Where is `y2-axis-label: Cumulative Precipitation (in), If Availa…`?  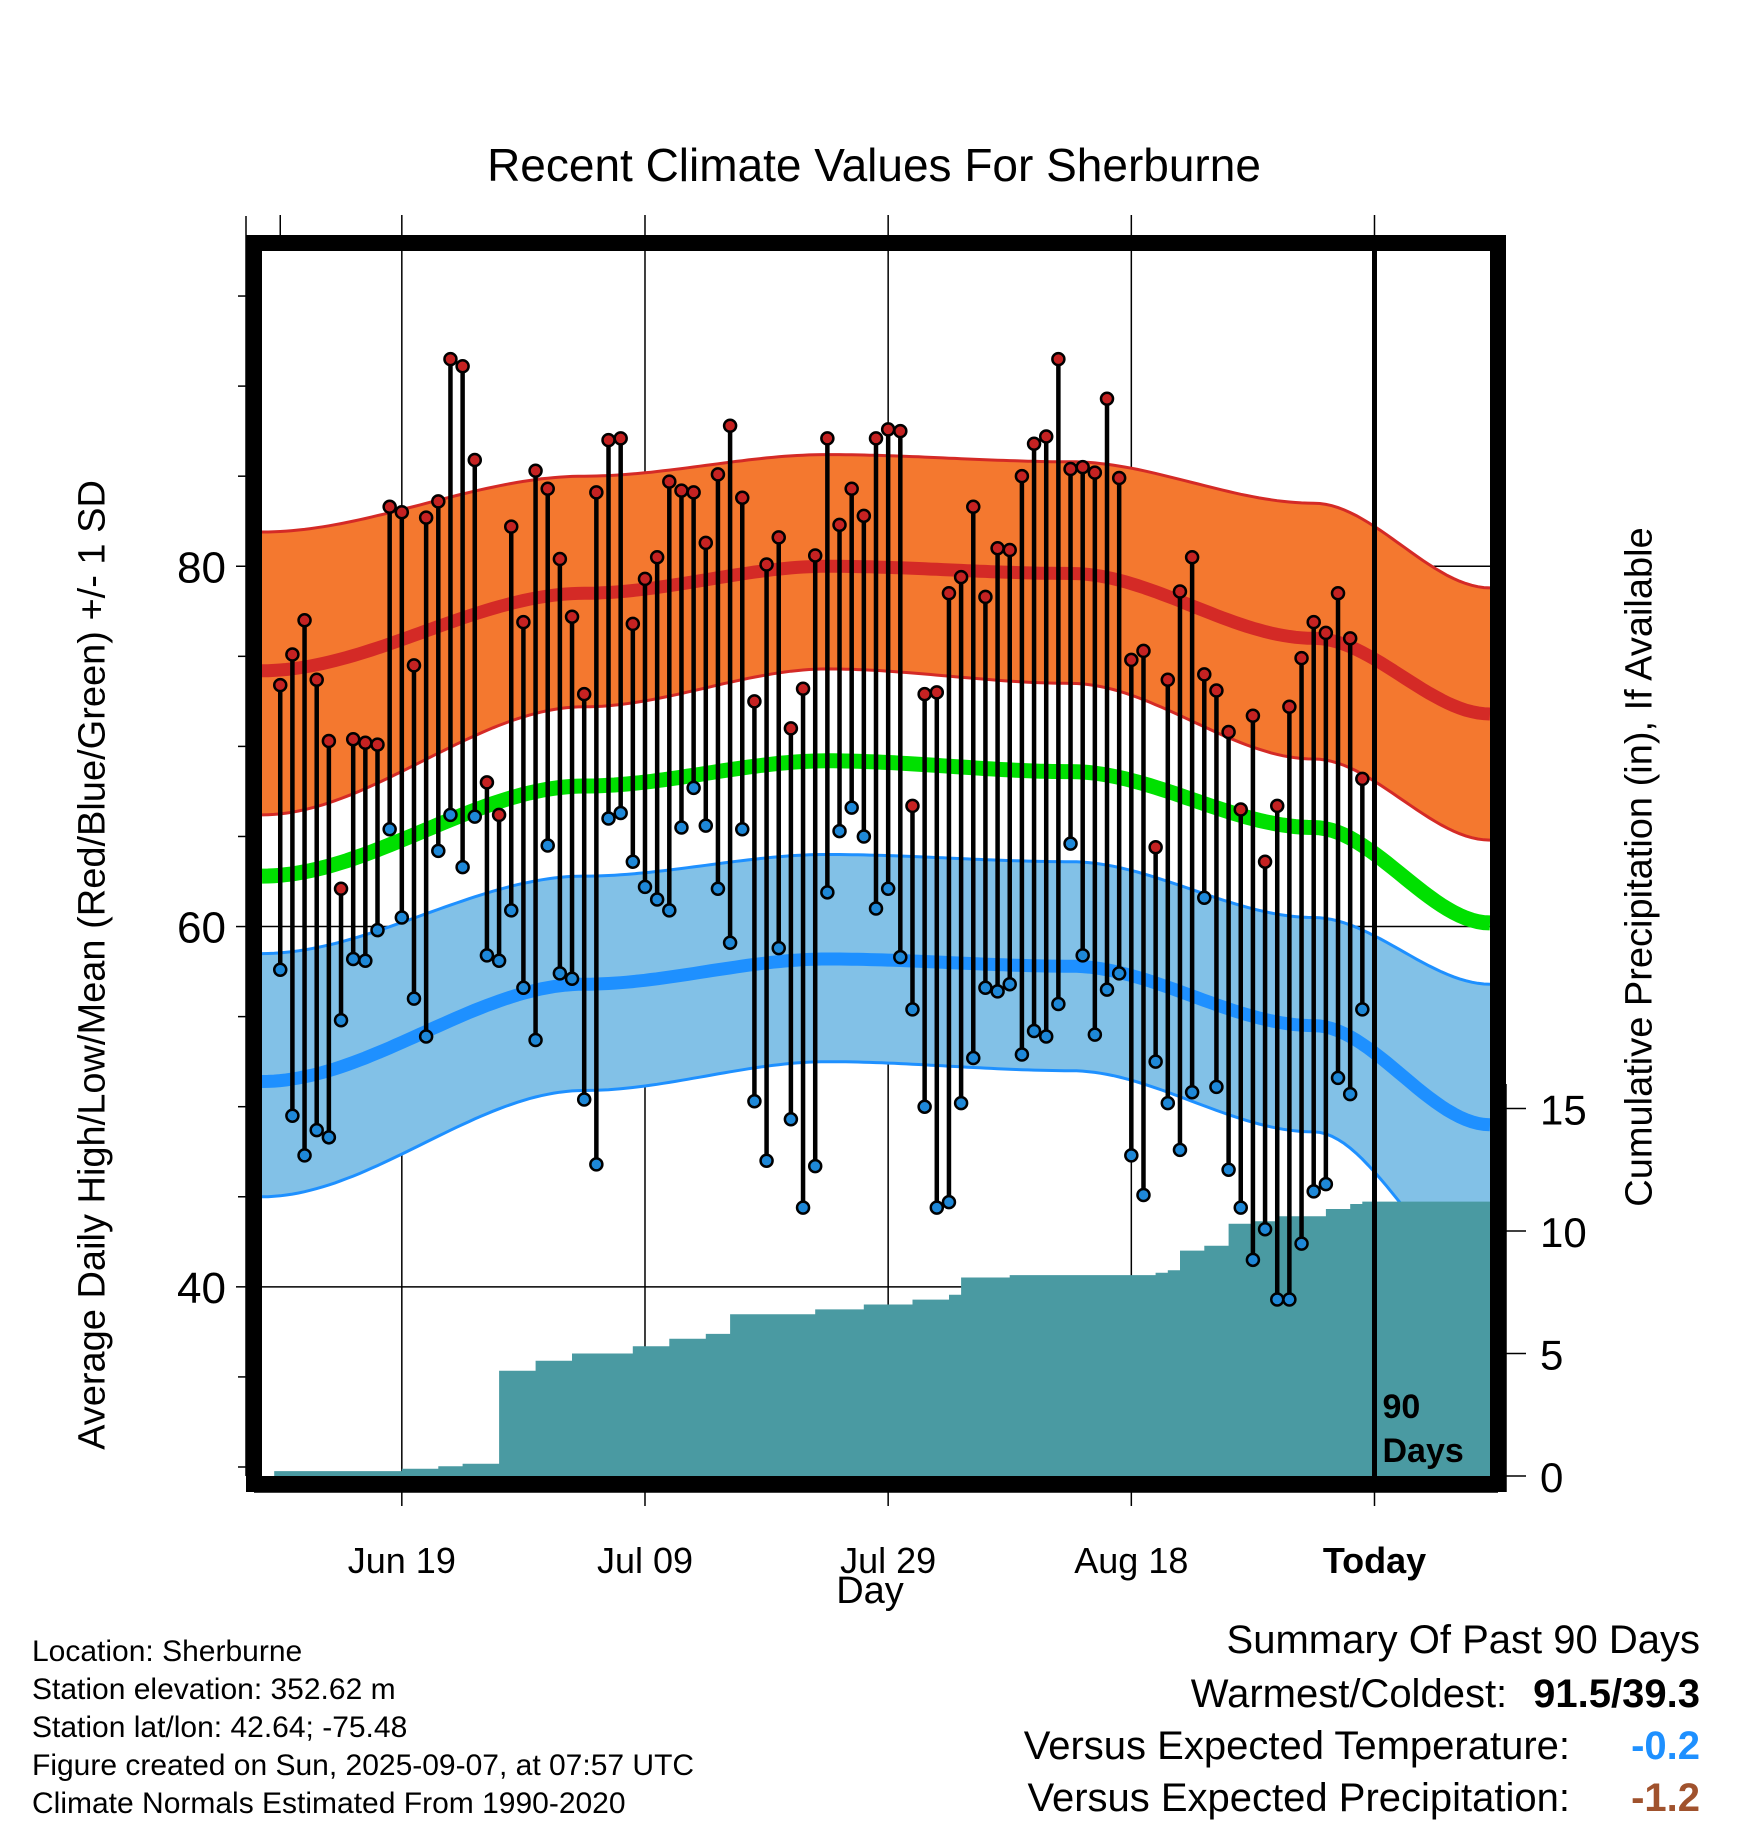 y2-axis-label: Cumulative Precipitation (in), If Availa… is located at coordinates (1639, 867).